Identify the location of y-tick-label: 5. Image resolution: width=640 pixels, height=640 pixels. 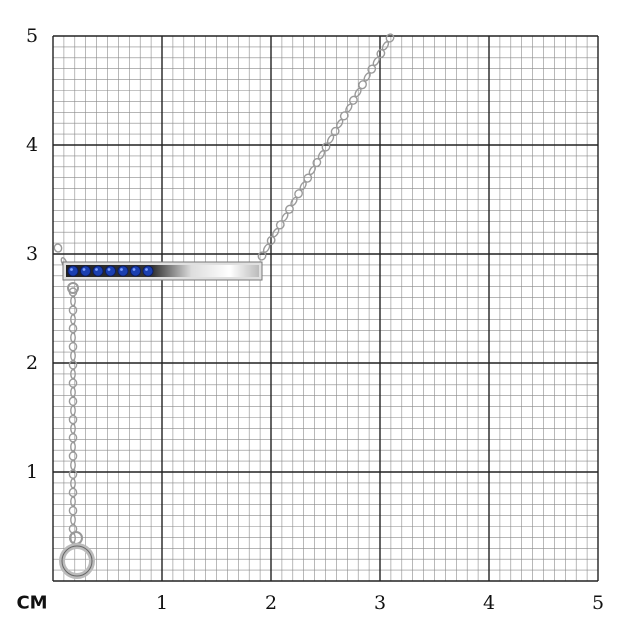
(32, 36).